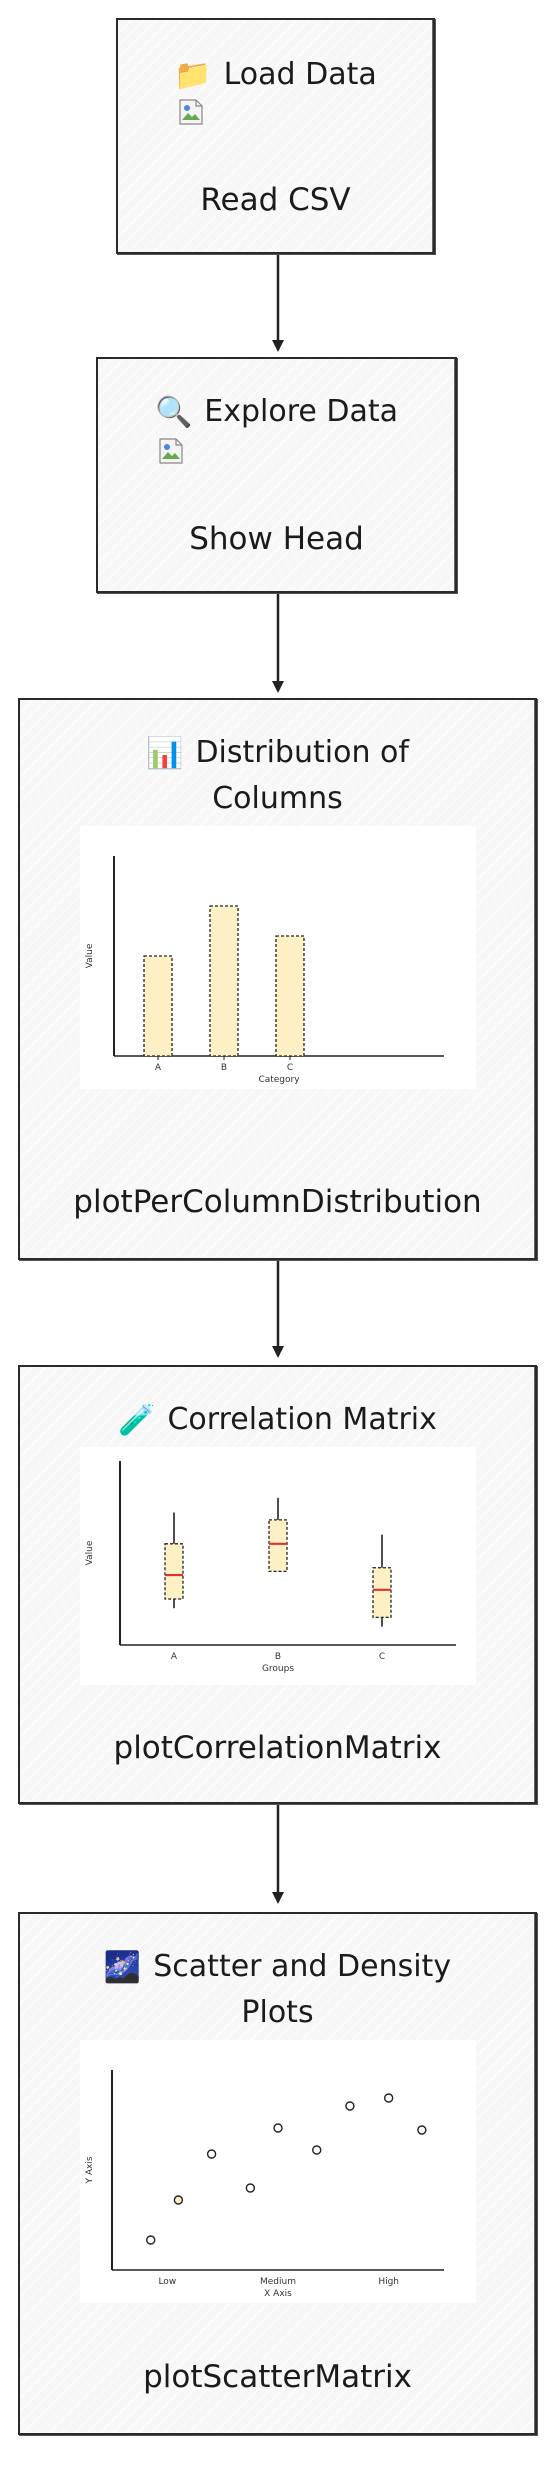 The width and height of the screenshot is (560, 2466). I want to click on explore-data-title: 🔍 Explore Data, so click(276, 412).